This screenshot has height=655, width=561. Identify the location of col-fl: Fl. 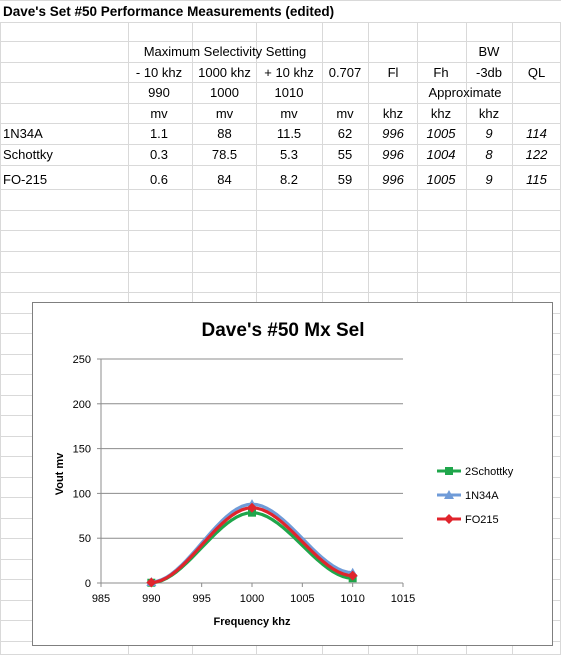
(393, 72).